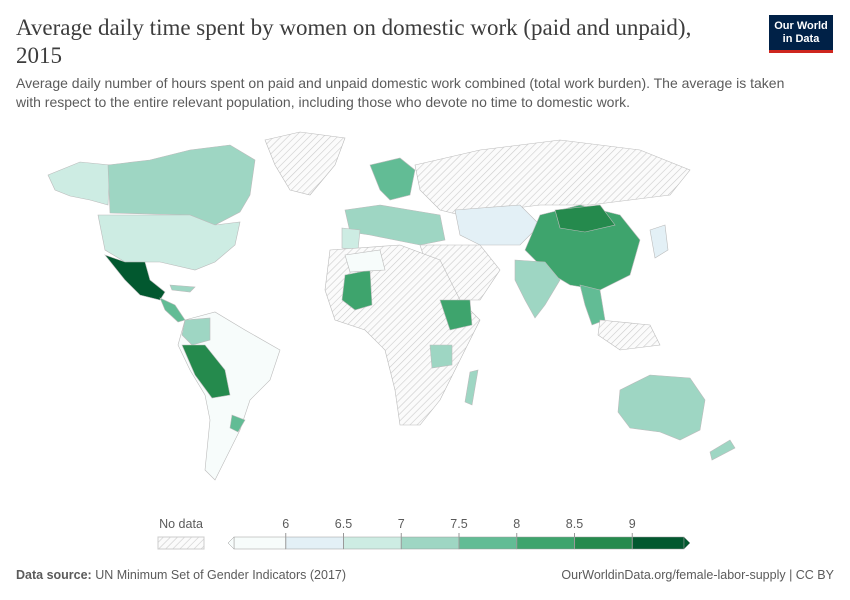 This screenshot has height=600, width=850. Describe the element at coordinates (54, 575) in the screenshot. I see `source-label: Data source:` at that location.